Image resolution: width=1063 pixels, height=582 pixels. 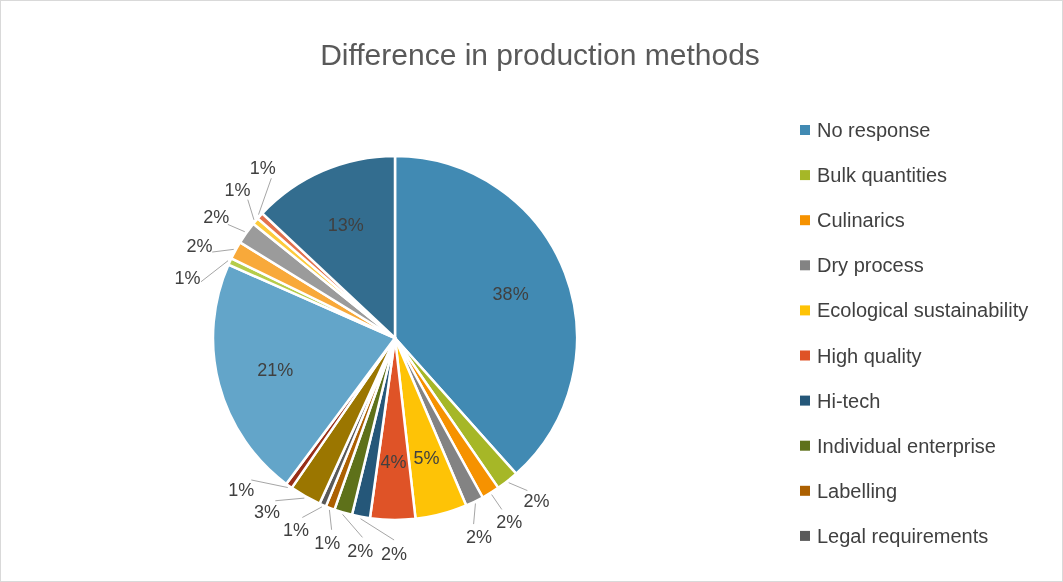 What do you see at coordinates (923, 310) in the screenshot?
I see `legend-label: Ecological sustainability` at bounding box center [923, 310].